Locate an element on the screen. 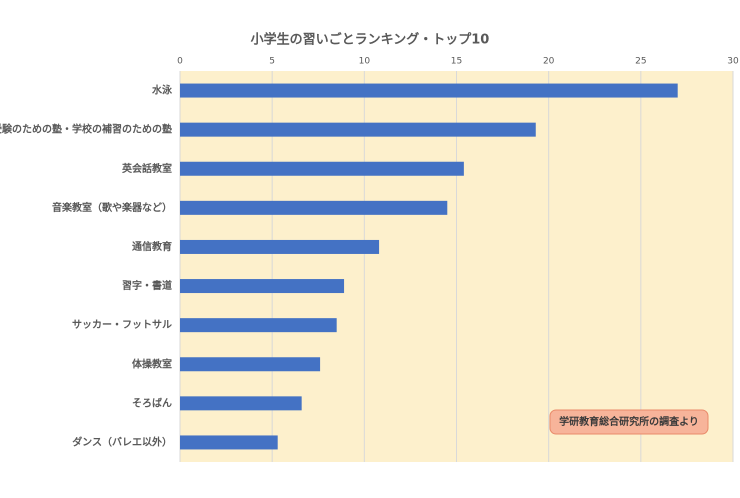 The width and height of the screenshot is (740, 498). y-tick-label: 受験のための塾・学校の補習のための塾 is located at coordinates (86, 129).